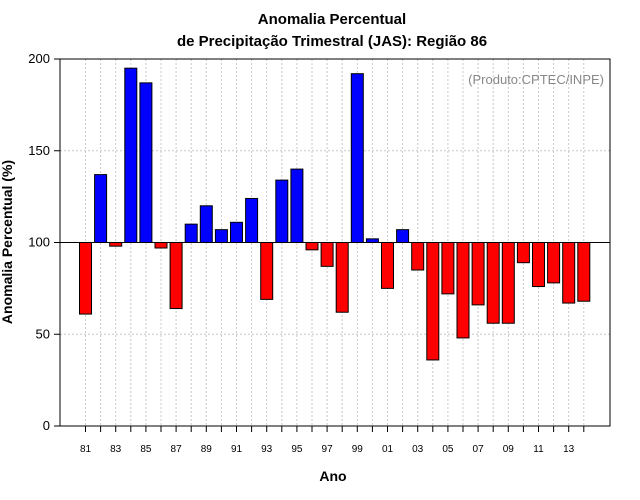 This screenshot has width=640, height=500. What do you see at coordinates (177, 449) in the screenshot?
I see `x-tick-label: 87` at bounding box center [177, 449].